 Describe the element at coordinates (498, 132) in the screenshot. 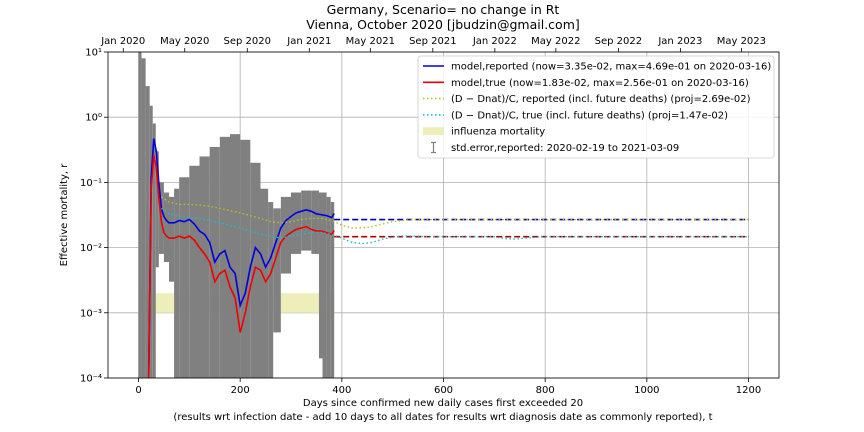

I see `legend-entry: influenza mortality` at that location.